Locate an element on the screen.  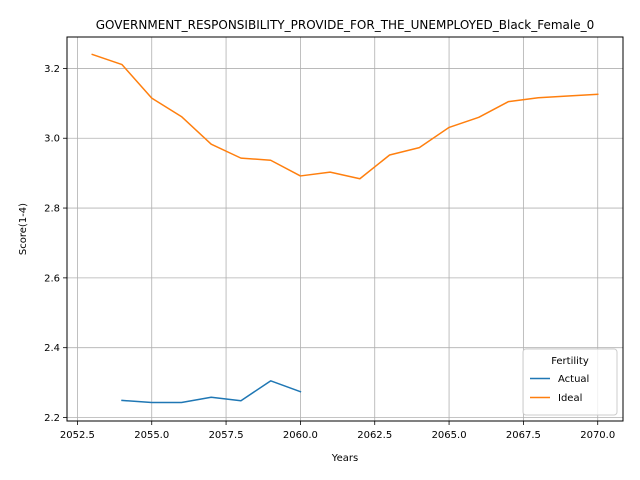
x-tick-label: 2065.0 is located at coordinates (449, 435).